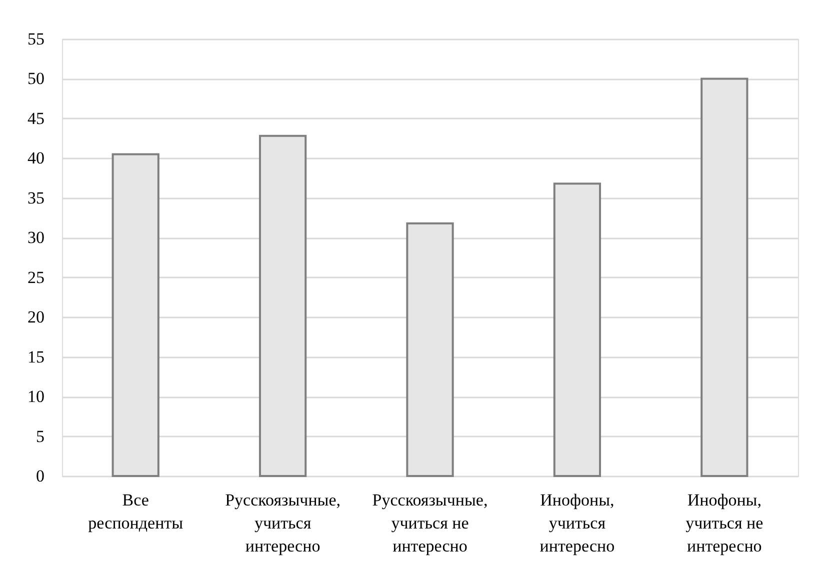 This screenshot has height=578, width=822. I want to click on x-tick-label: Инофоны, учиться не интересно, so click(725, 523).